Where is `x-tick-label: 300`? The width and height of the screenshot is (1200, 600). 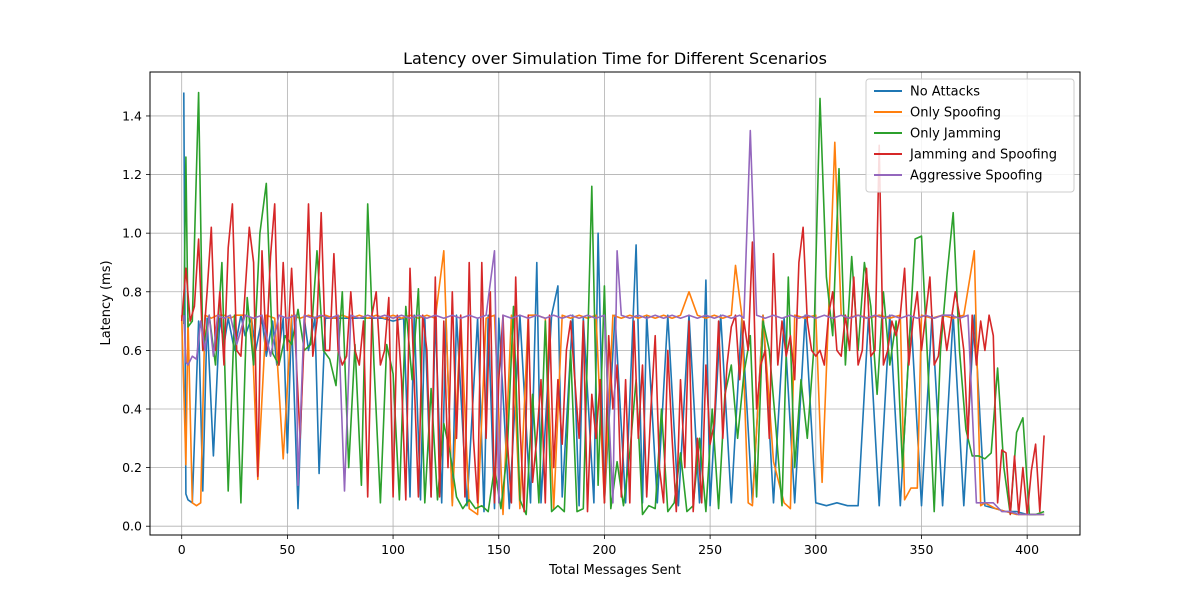
x-tick-label: 300 is located at coordinates (816, 549).